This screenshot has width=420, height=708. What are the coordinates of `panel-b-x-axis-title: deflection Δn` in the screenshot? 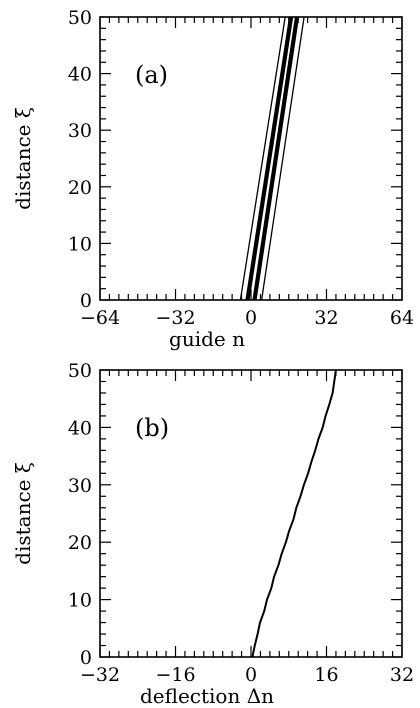 It's located at (207, 696).